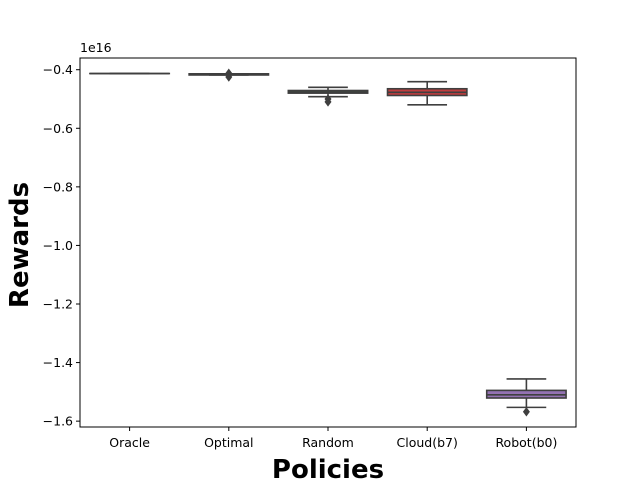 This screenshot has height=480, width=640. I want to click on y-axis-title: Rewards, so click(20, 245).